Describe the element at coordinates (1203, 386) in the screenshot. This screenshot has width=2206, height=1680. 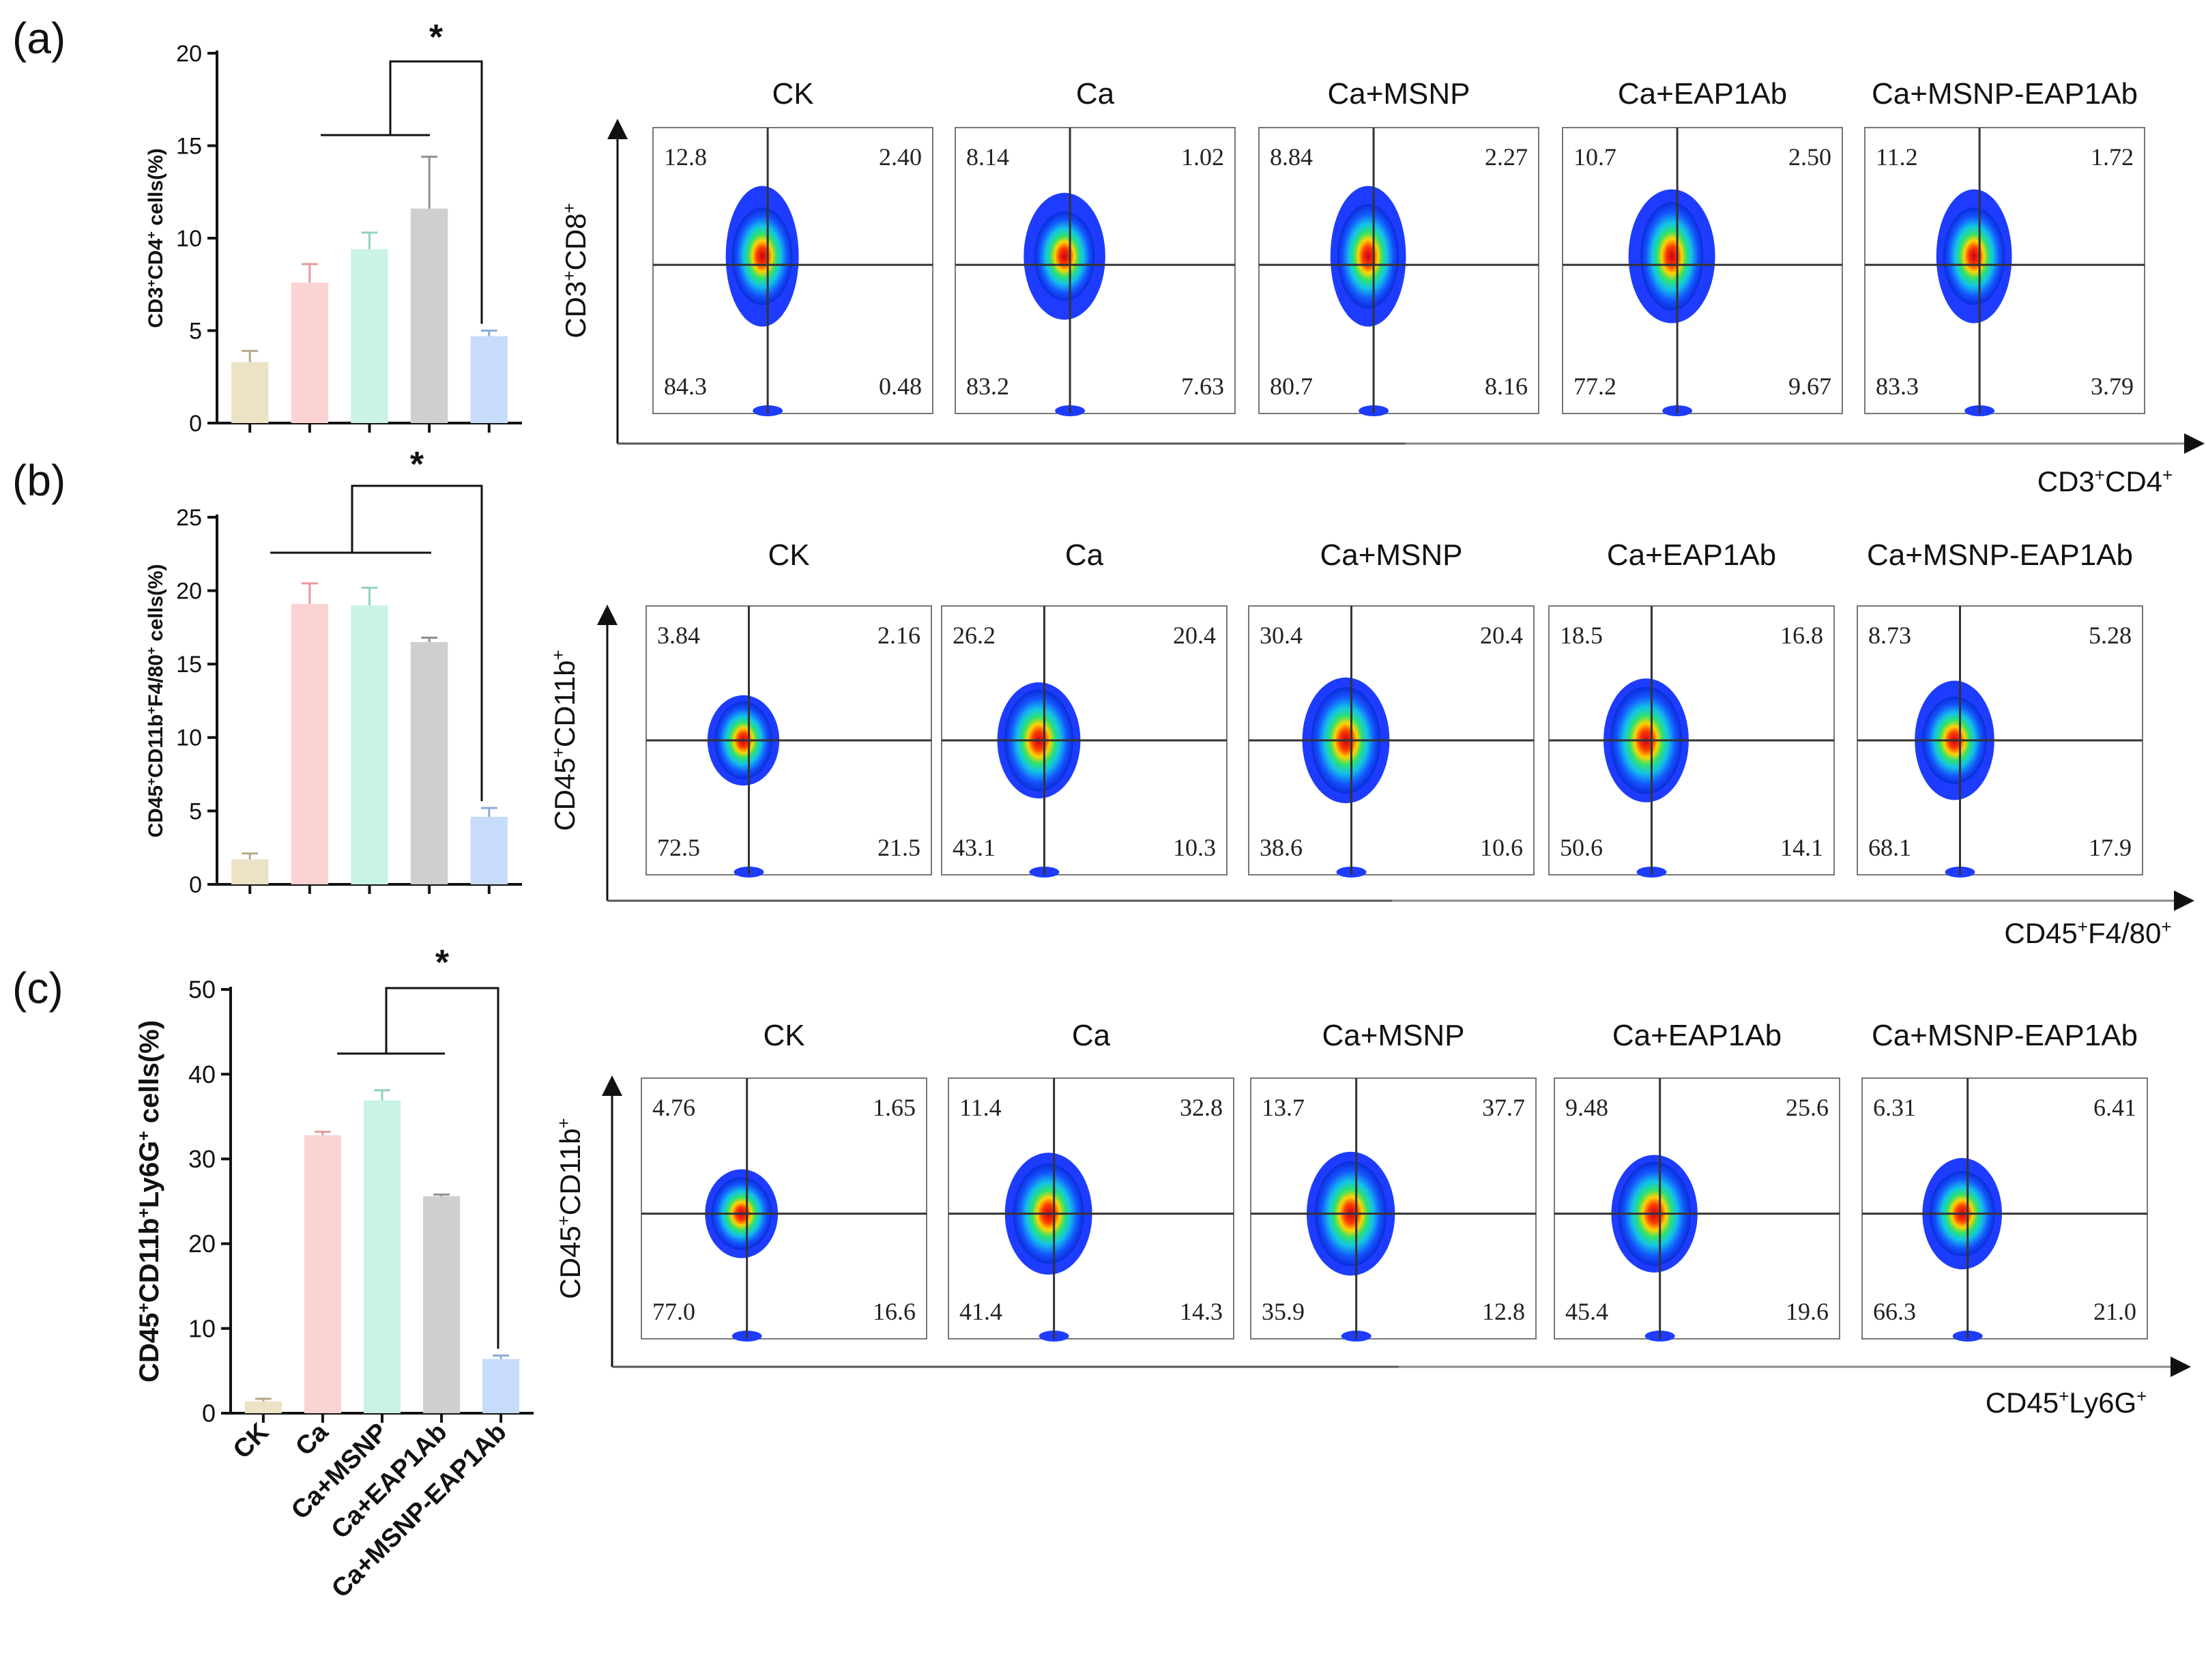
I see `quadrant-lower-right: 7.63` at that location.